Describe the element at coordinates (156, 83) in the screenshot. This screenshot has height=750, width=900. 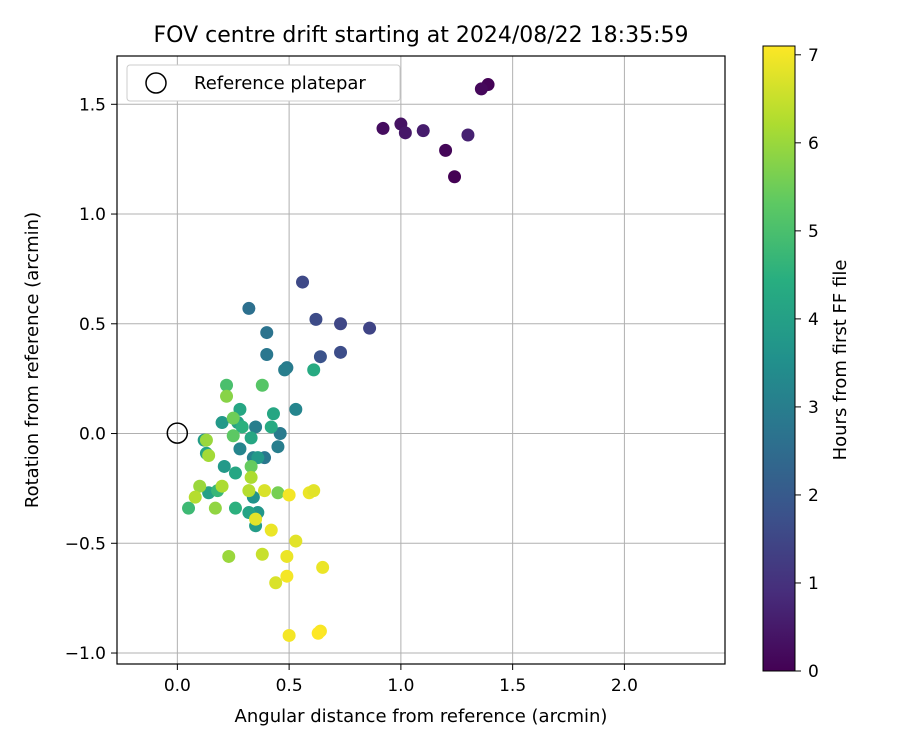
I see `legend-marker` at that location.